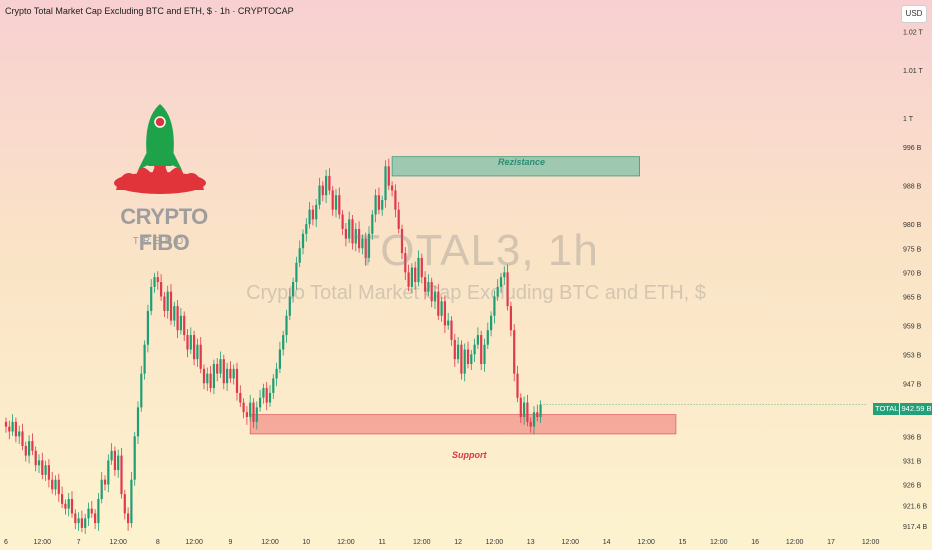  Describe the element at coordinates (683, 542) in the screenshot. I see `x-tick-label: 15` at that location.